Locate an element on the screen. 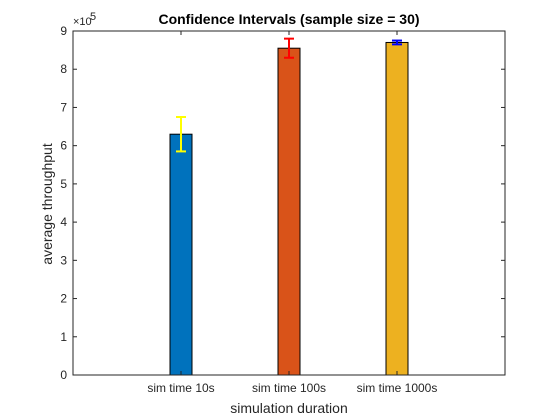 Image resolution: width=560 pixels, height=420 pixels. x-tick-label: sim time 10s is located at coordinates (180, 388).